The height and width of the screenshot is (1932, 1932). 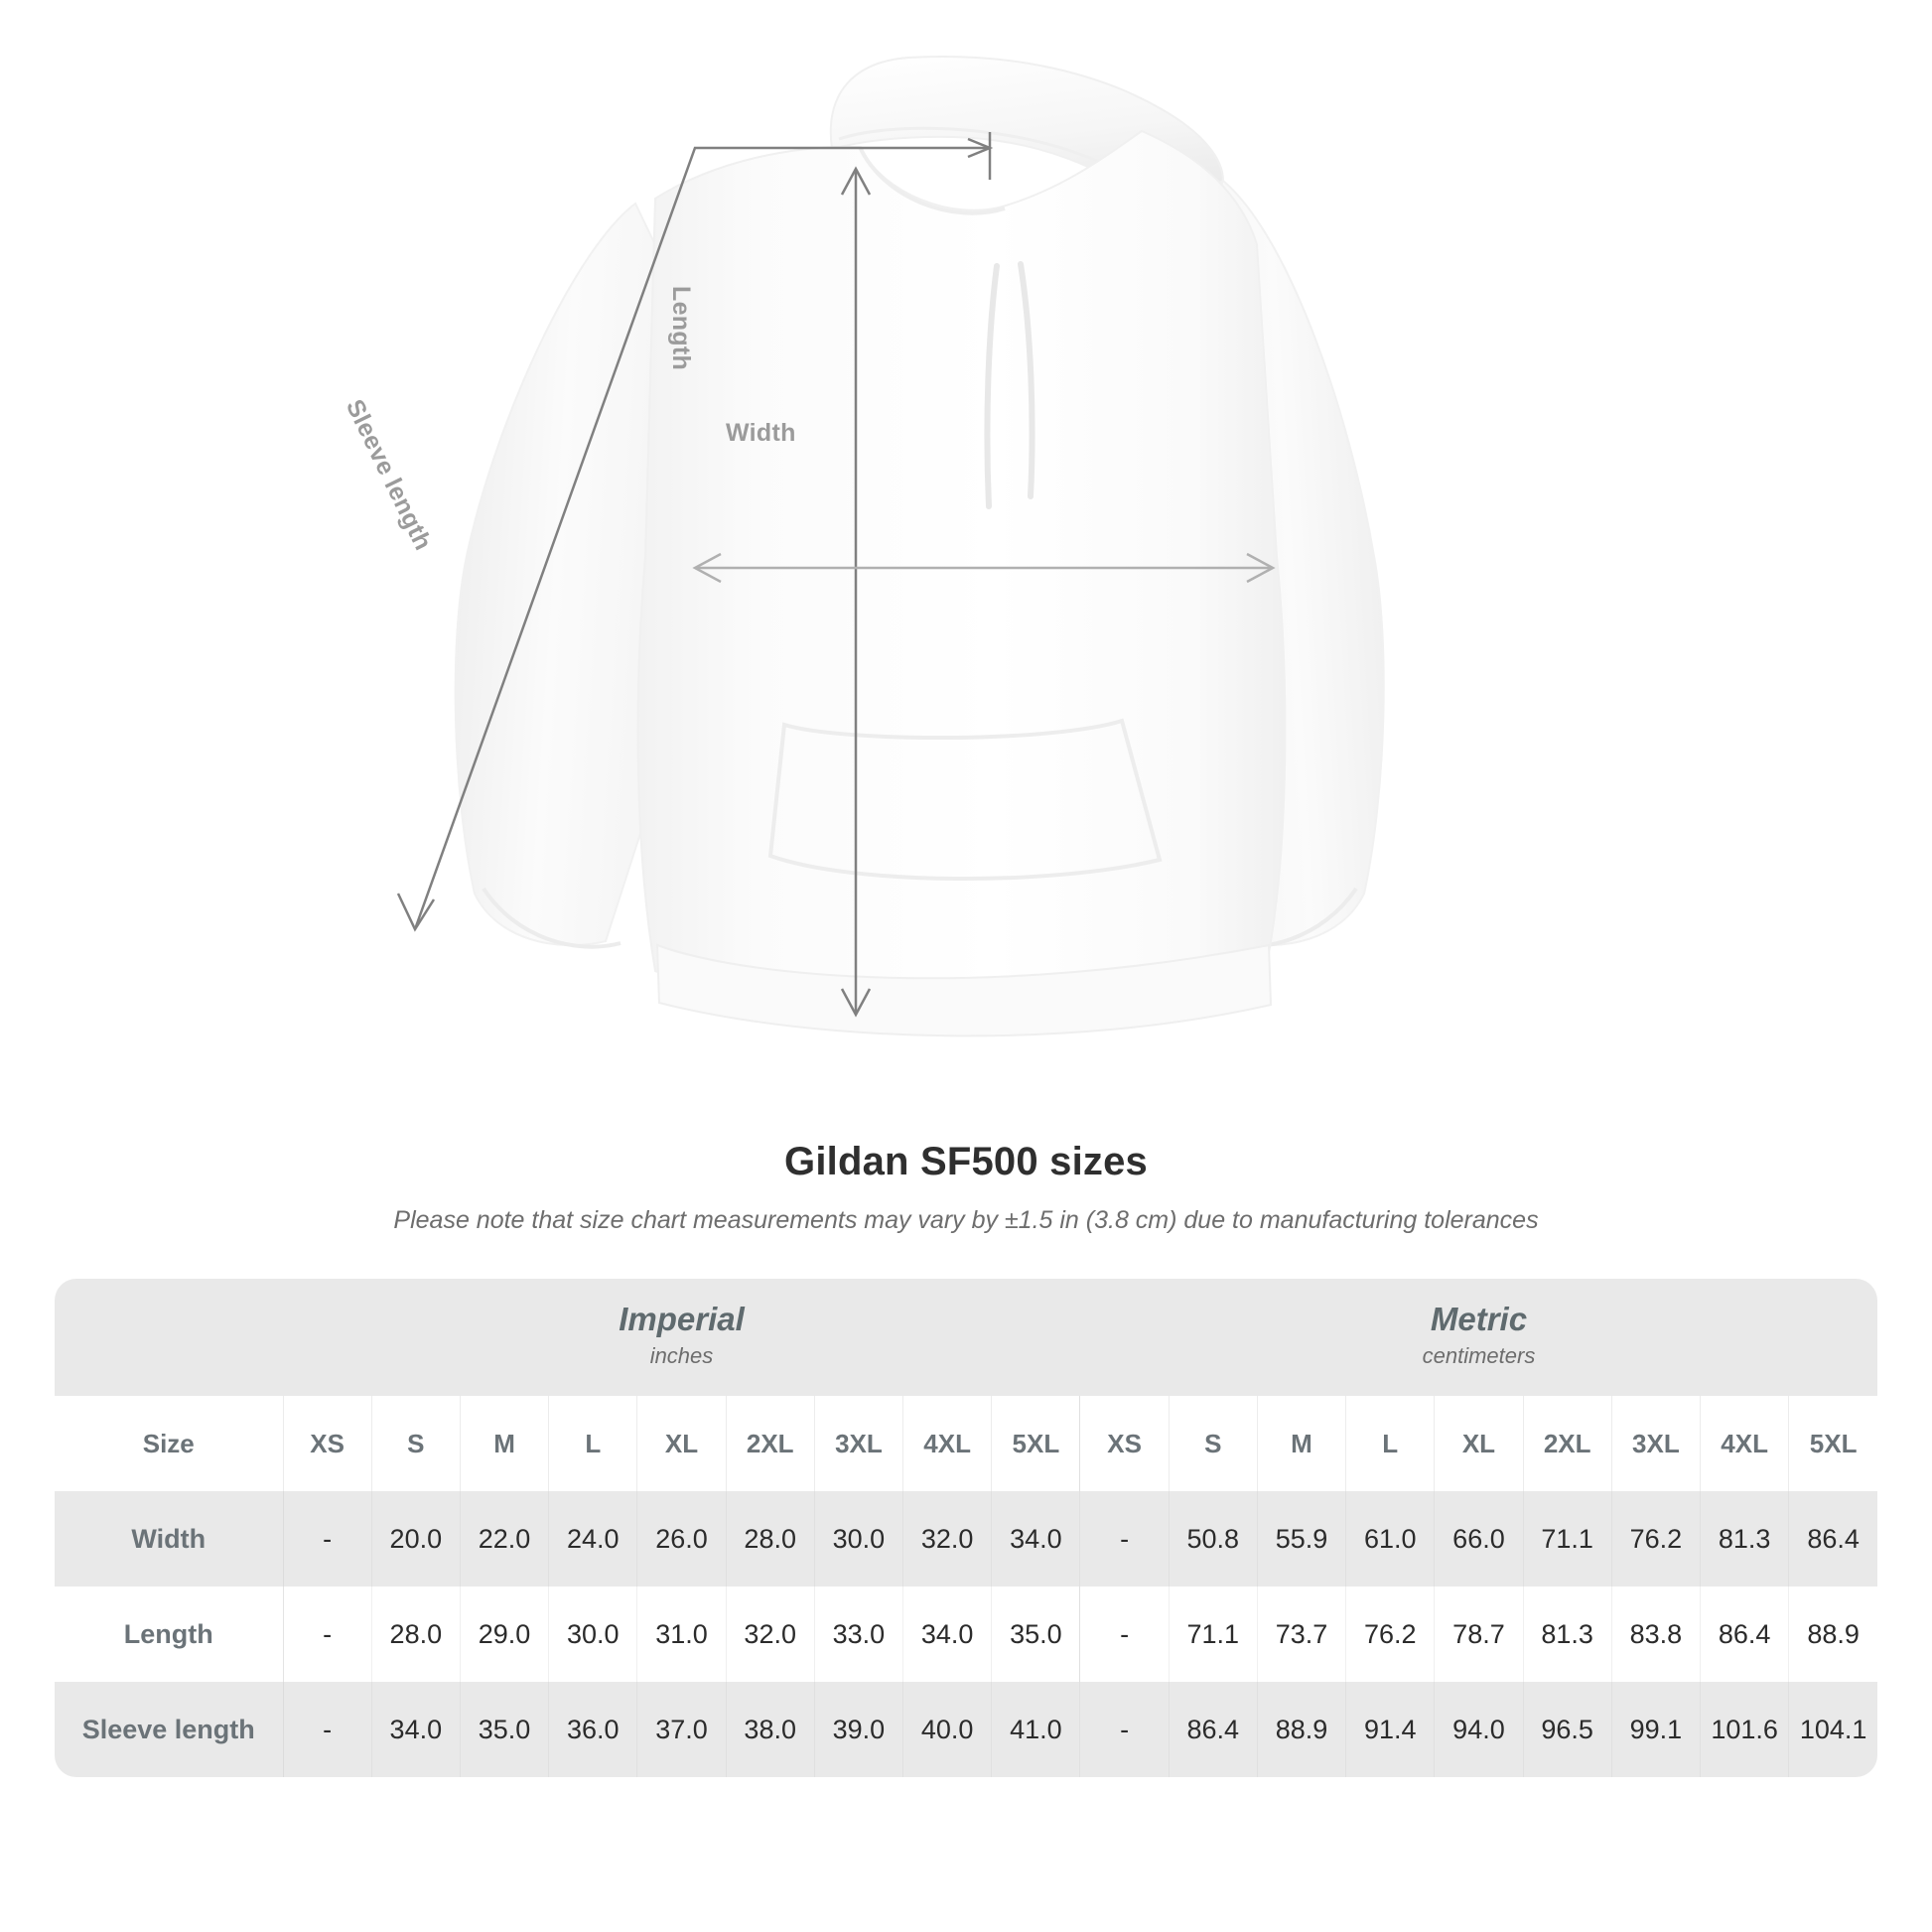 What do you see at coordinates (1213, 1539) in the screenshot?
I see `cell-width-metric-s: 50.8` at bounding box center [1213, 1539].